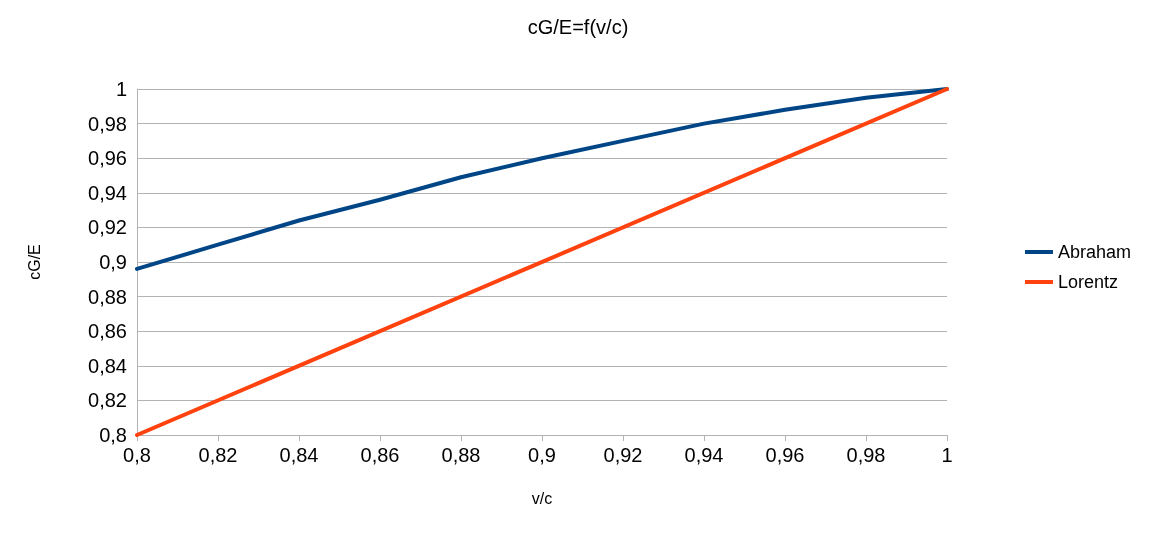 The image size is (1156, 534). Describe the element at coordinates (113, 435) in the screenshot. I see `y-tick-label: 0,8` at that location.